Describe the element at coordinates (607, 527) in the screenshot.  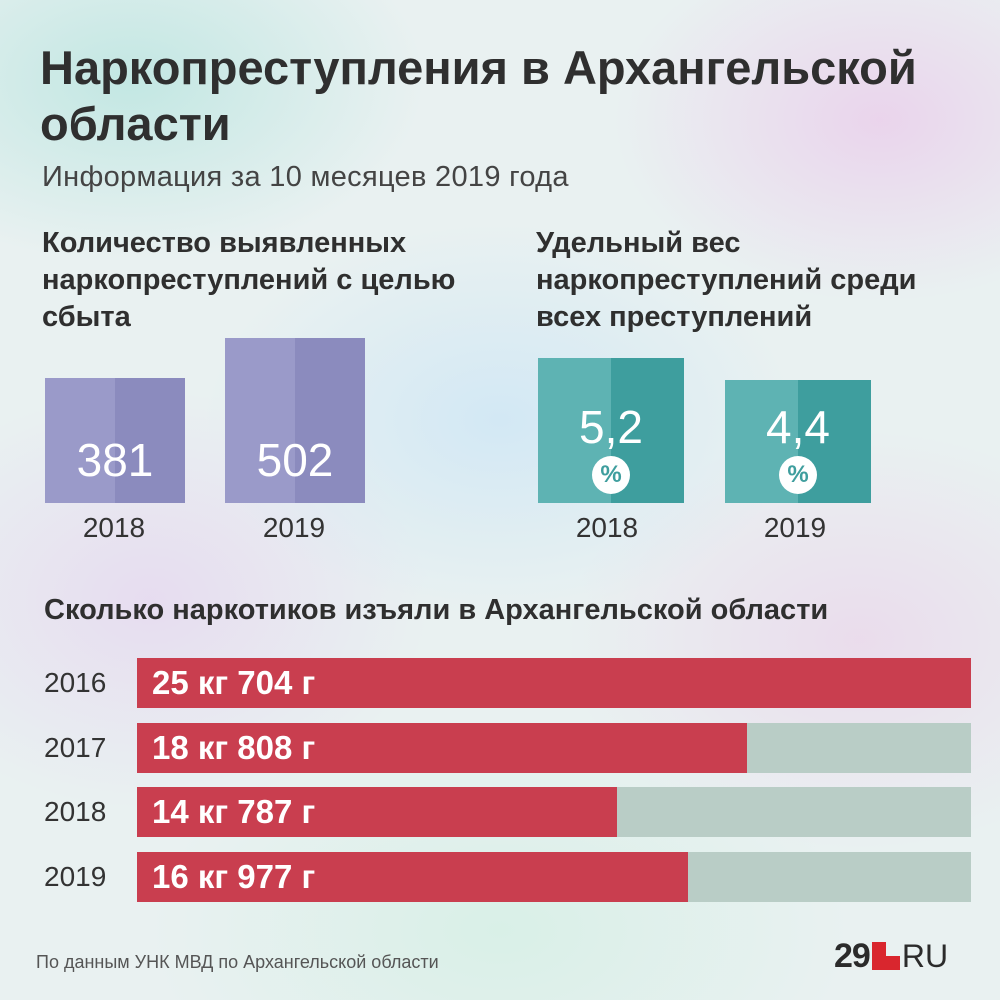
I see `share-year-2018: 2018` at that location.